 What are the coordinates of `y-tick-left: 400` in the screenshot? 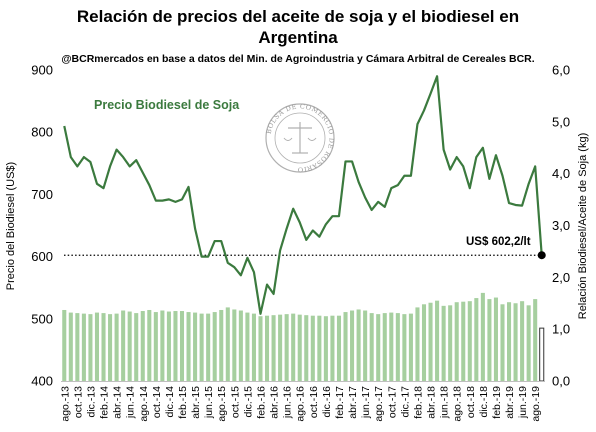 It's located at (42, 381).